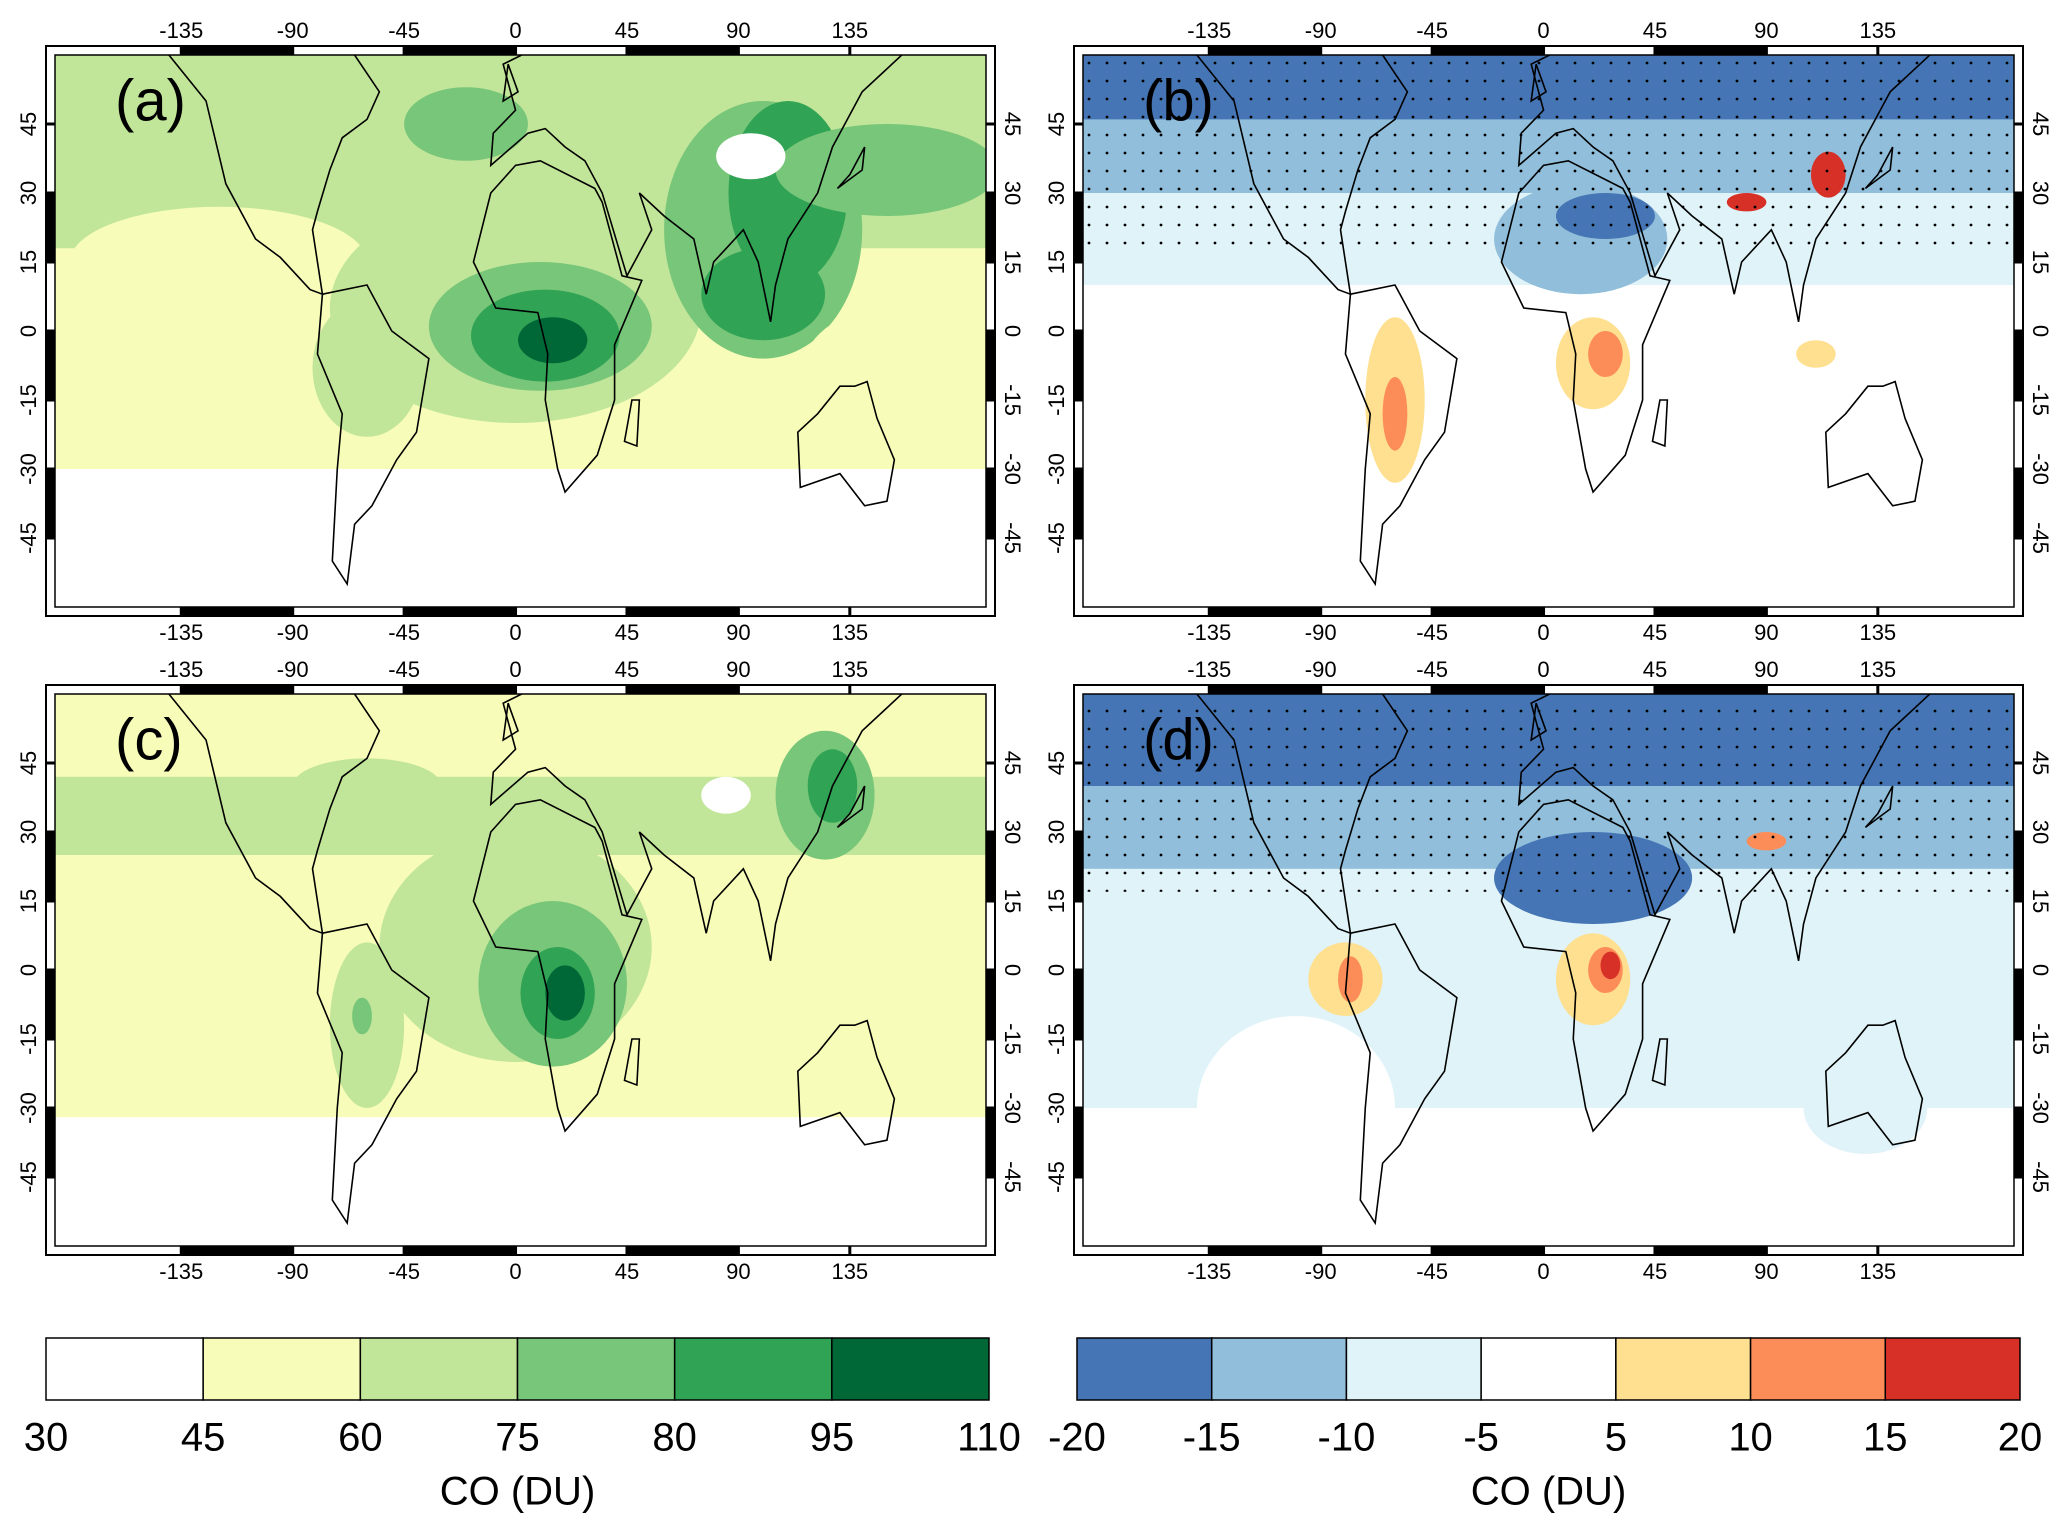 The width and height of the screenshot is (2067, 1532). I want to click on colorbar-tick-label: -20, so click(1077, 1438).